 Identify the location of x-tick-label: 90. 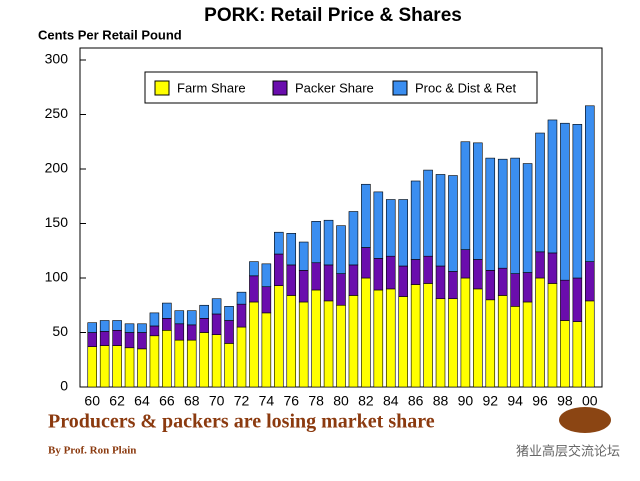
(466, 401).